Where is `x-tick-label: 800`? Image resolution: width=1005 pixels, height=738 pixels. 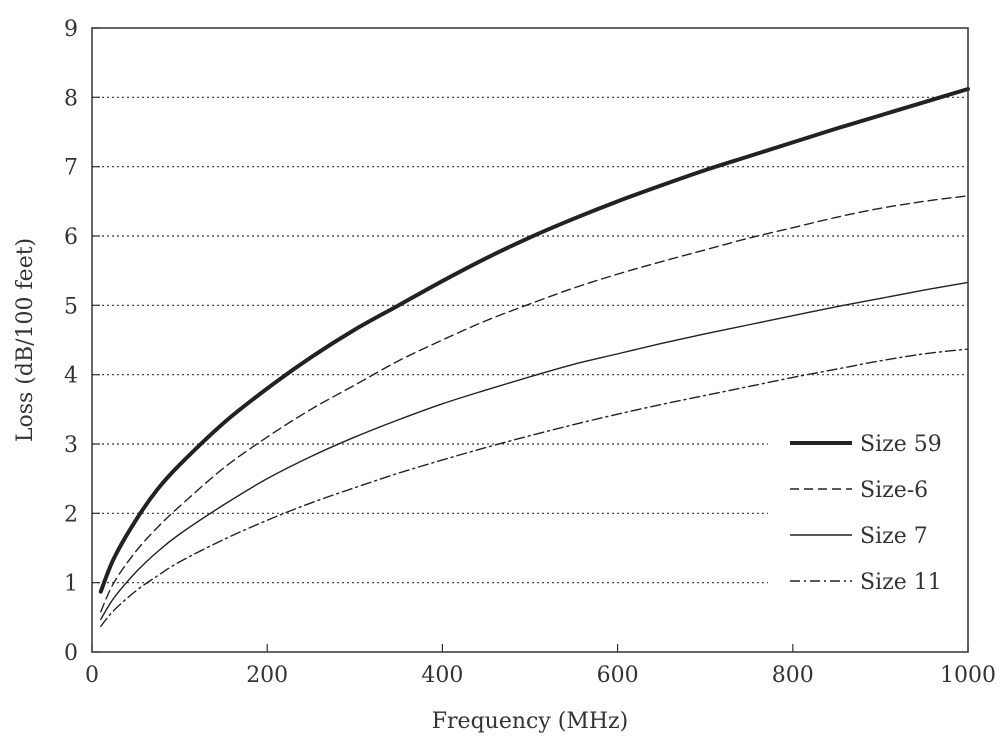 x-tick-label: 800 is located at coordinates (793, 675).